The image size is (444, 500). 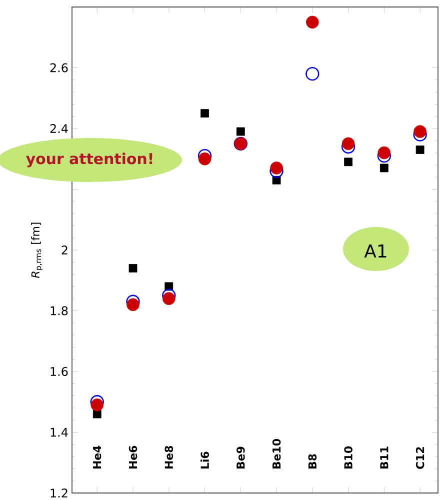 I want to click on y-tick-label: 2.4, so click(x=59, y=128).